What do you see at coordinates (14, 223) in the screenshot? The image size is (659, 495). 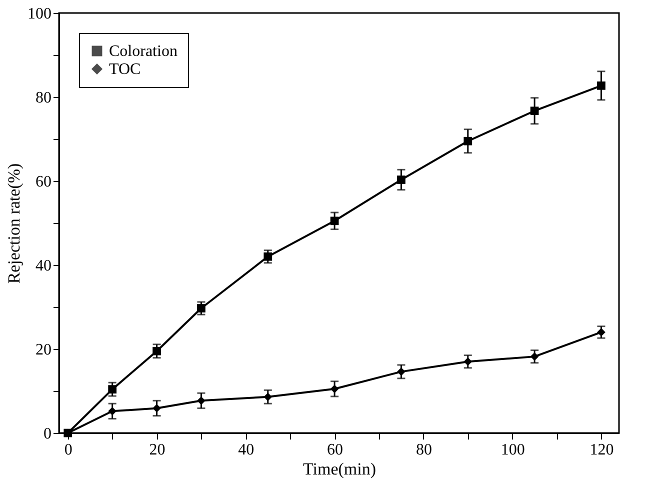 I see `y-axis-title: Rejection rate(%)` at bounding box center [14, 223].